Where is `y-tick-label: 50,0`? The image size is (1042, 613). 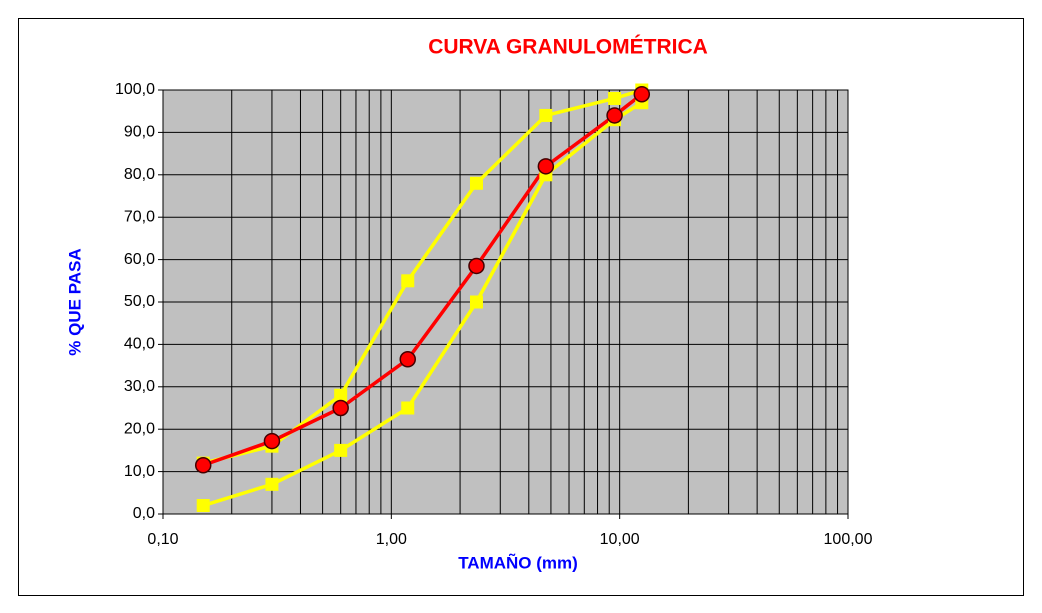 y-tick-label: 50,0 is located at coordinates (139, 301).